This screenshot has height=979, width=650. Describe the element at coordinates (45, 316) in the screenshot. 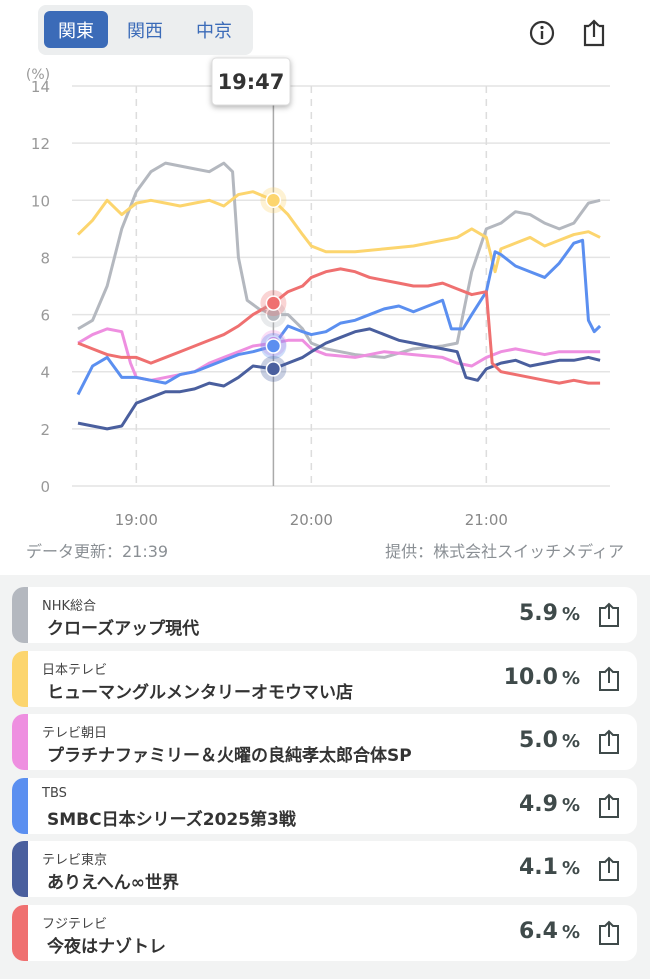

I see `y-tick-label: 6` at that location.